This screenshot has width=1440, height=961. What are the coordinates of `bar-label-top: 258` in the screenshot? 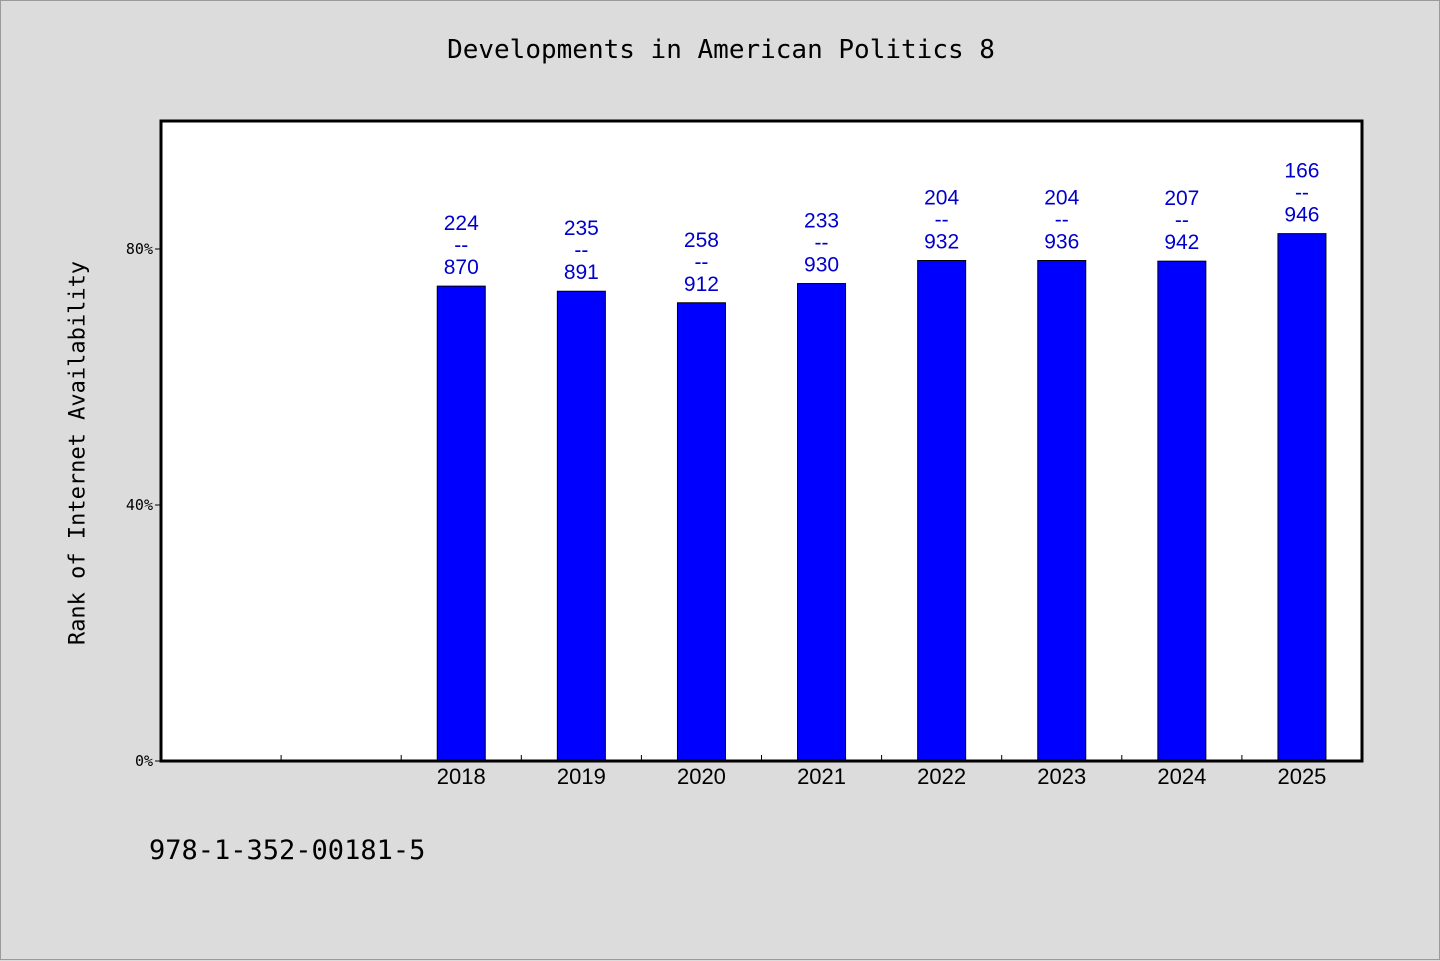 It's located at (701, 240).